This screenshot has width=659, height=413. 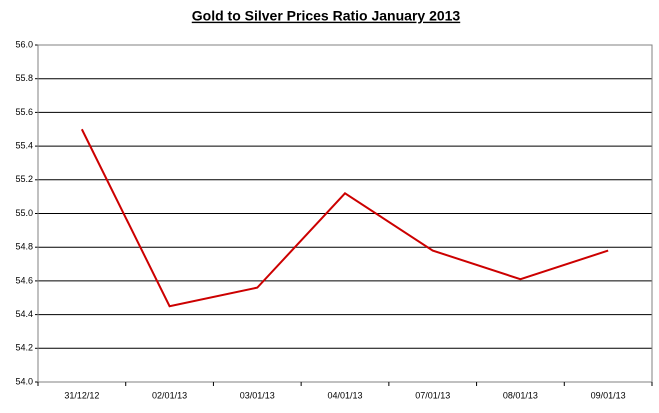 What do you see at coordinates (24, 314) in the screenshot?
I see `y-tick-label: 54.4` at bounding box center [24, 314].